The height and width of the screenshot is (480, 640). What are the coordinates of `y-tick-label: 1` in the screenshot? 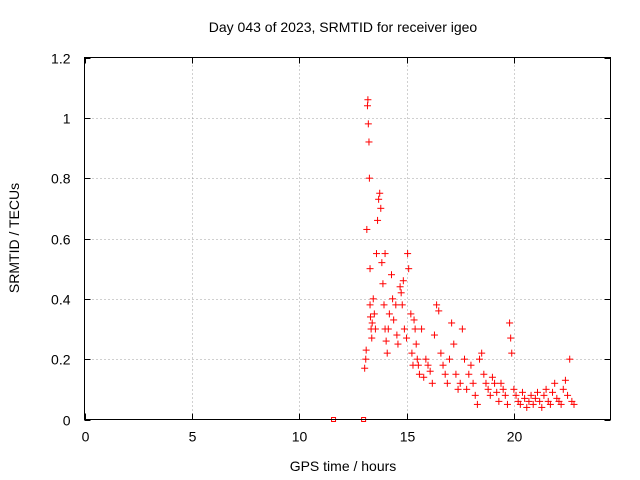 It's located at (67, 119).